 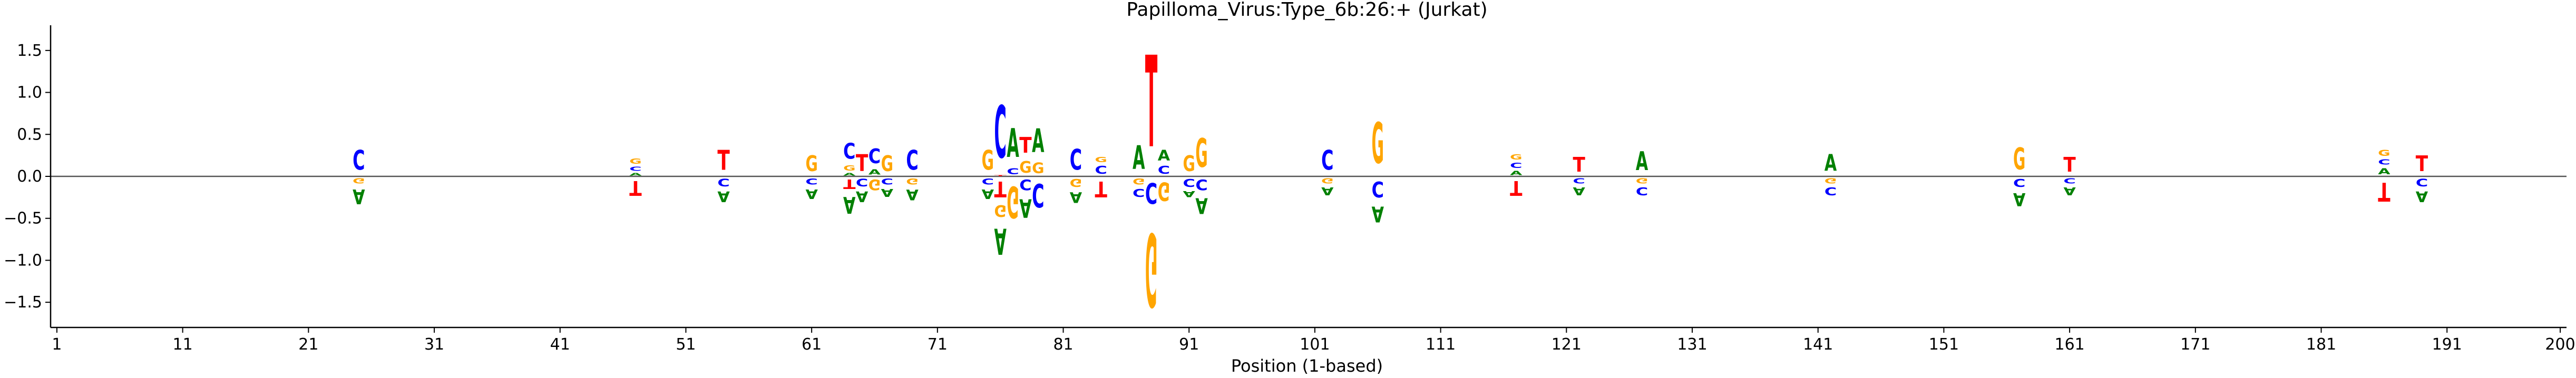 What do you see at coordinates (1944, 344) in the screenshot?
I see `x-tick-label: 151` at bounding box center [1944, 344].